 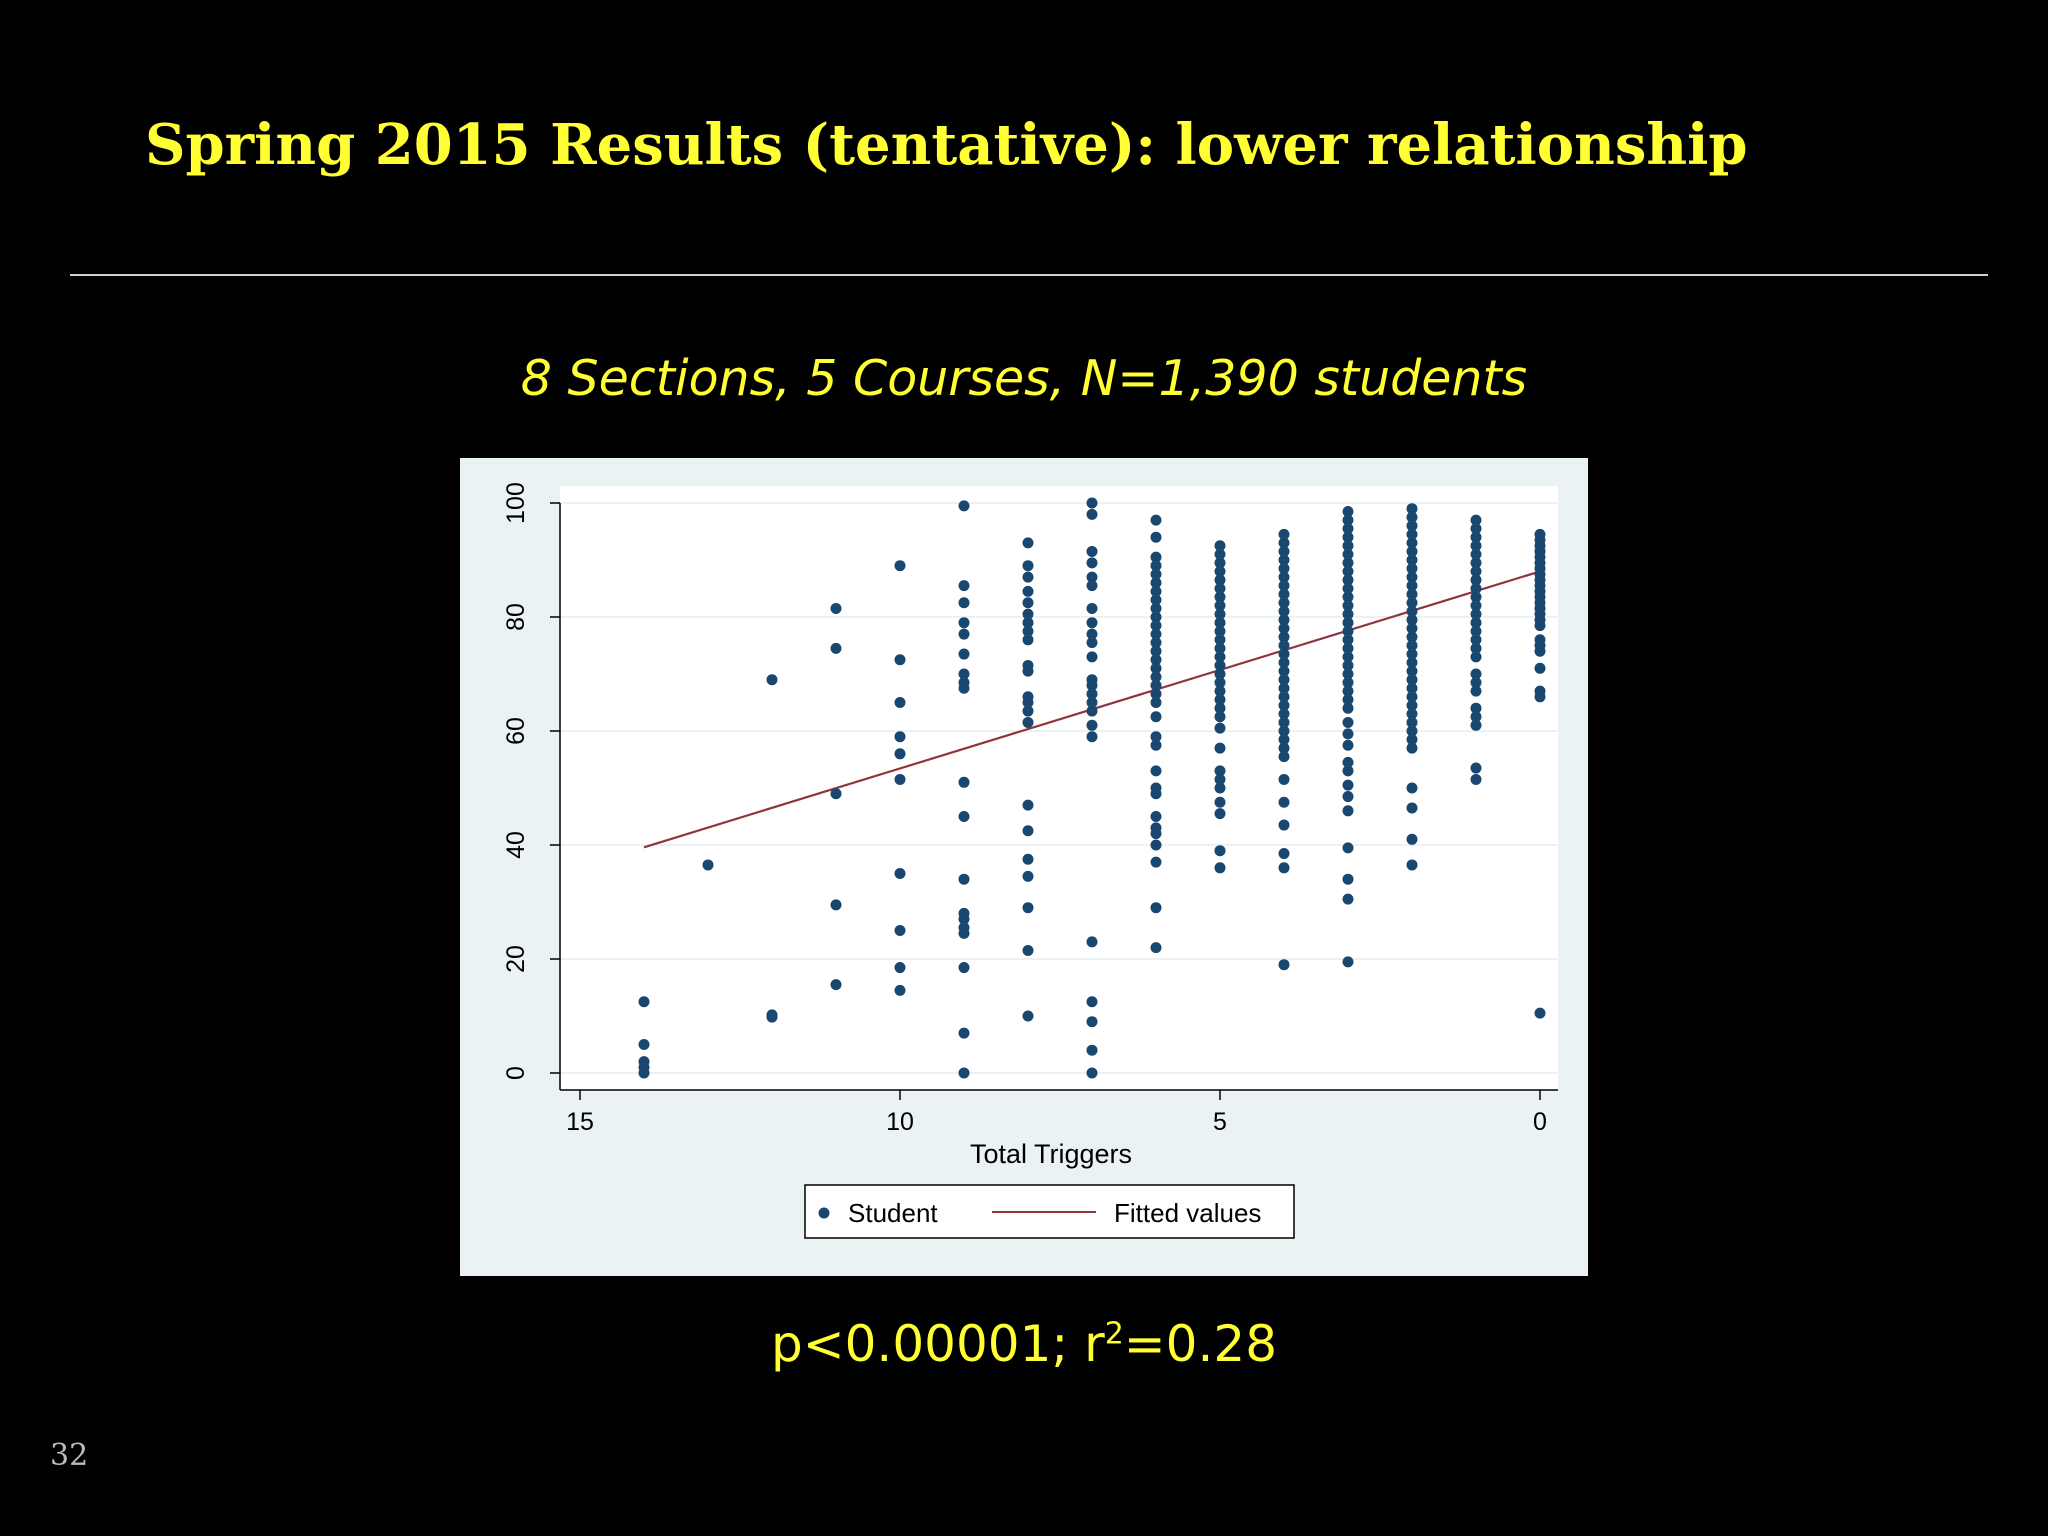 I want to click on stats-prefix: p<0.00001; r, so click(x=937, y=1344).